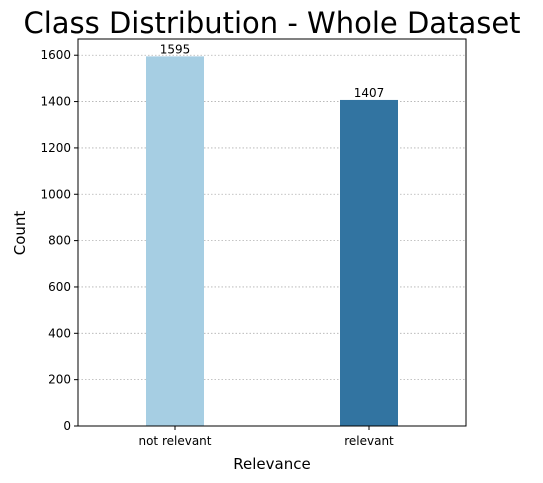  Describe the element at coordinates (55, 194) in the screenshot. I see `y-tick-label-1000: 1000` at that location.